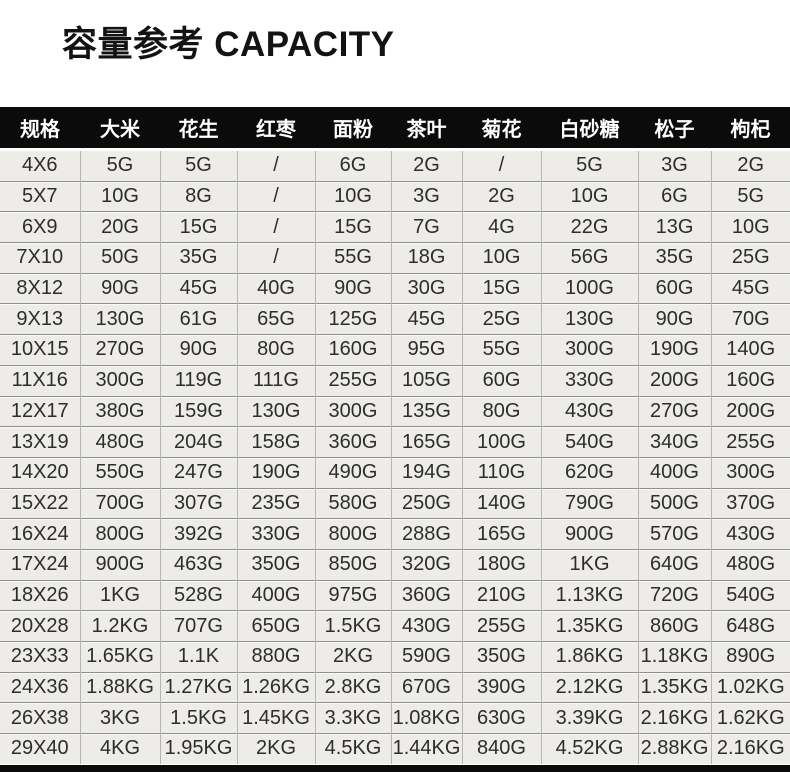  Describe the element at coordinates (119, 626) in the screenshot. I see `capacity-cell: 1.2KG` at that location.